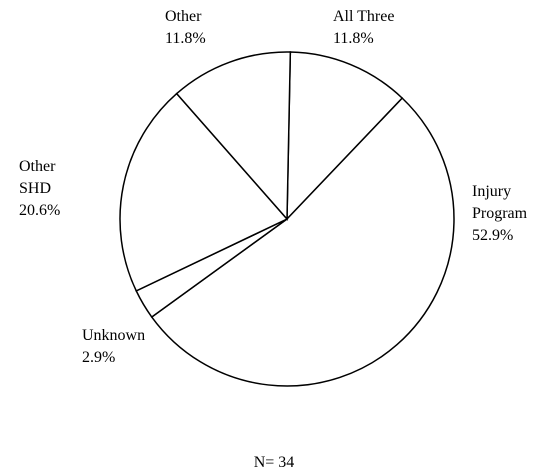 This screenshot has height=474, width=548. Describe the element at coordinates (37, 177) in the screenshot. I see `category-label: Other SHD` at that location.